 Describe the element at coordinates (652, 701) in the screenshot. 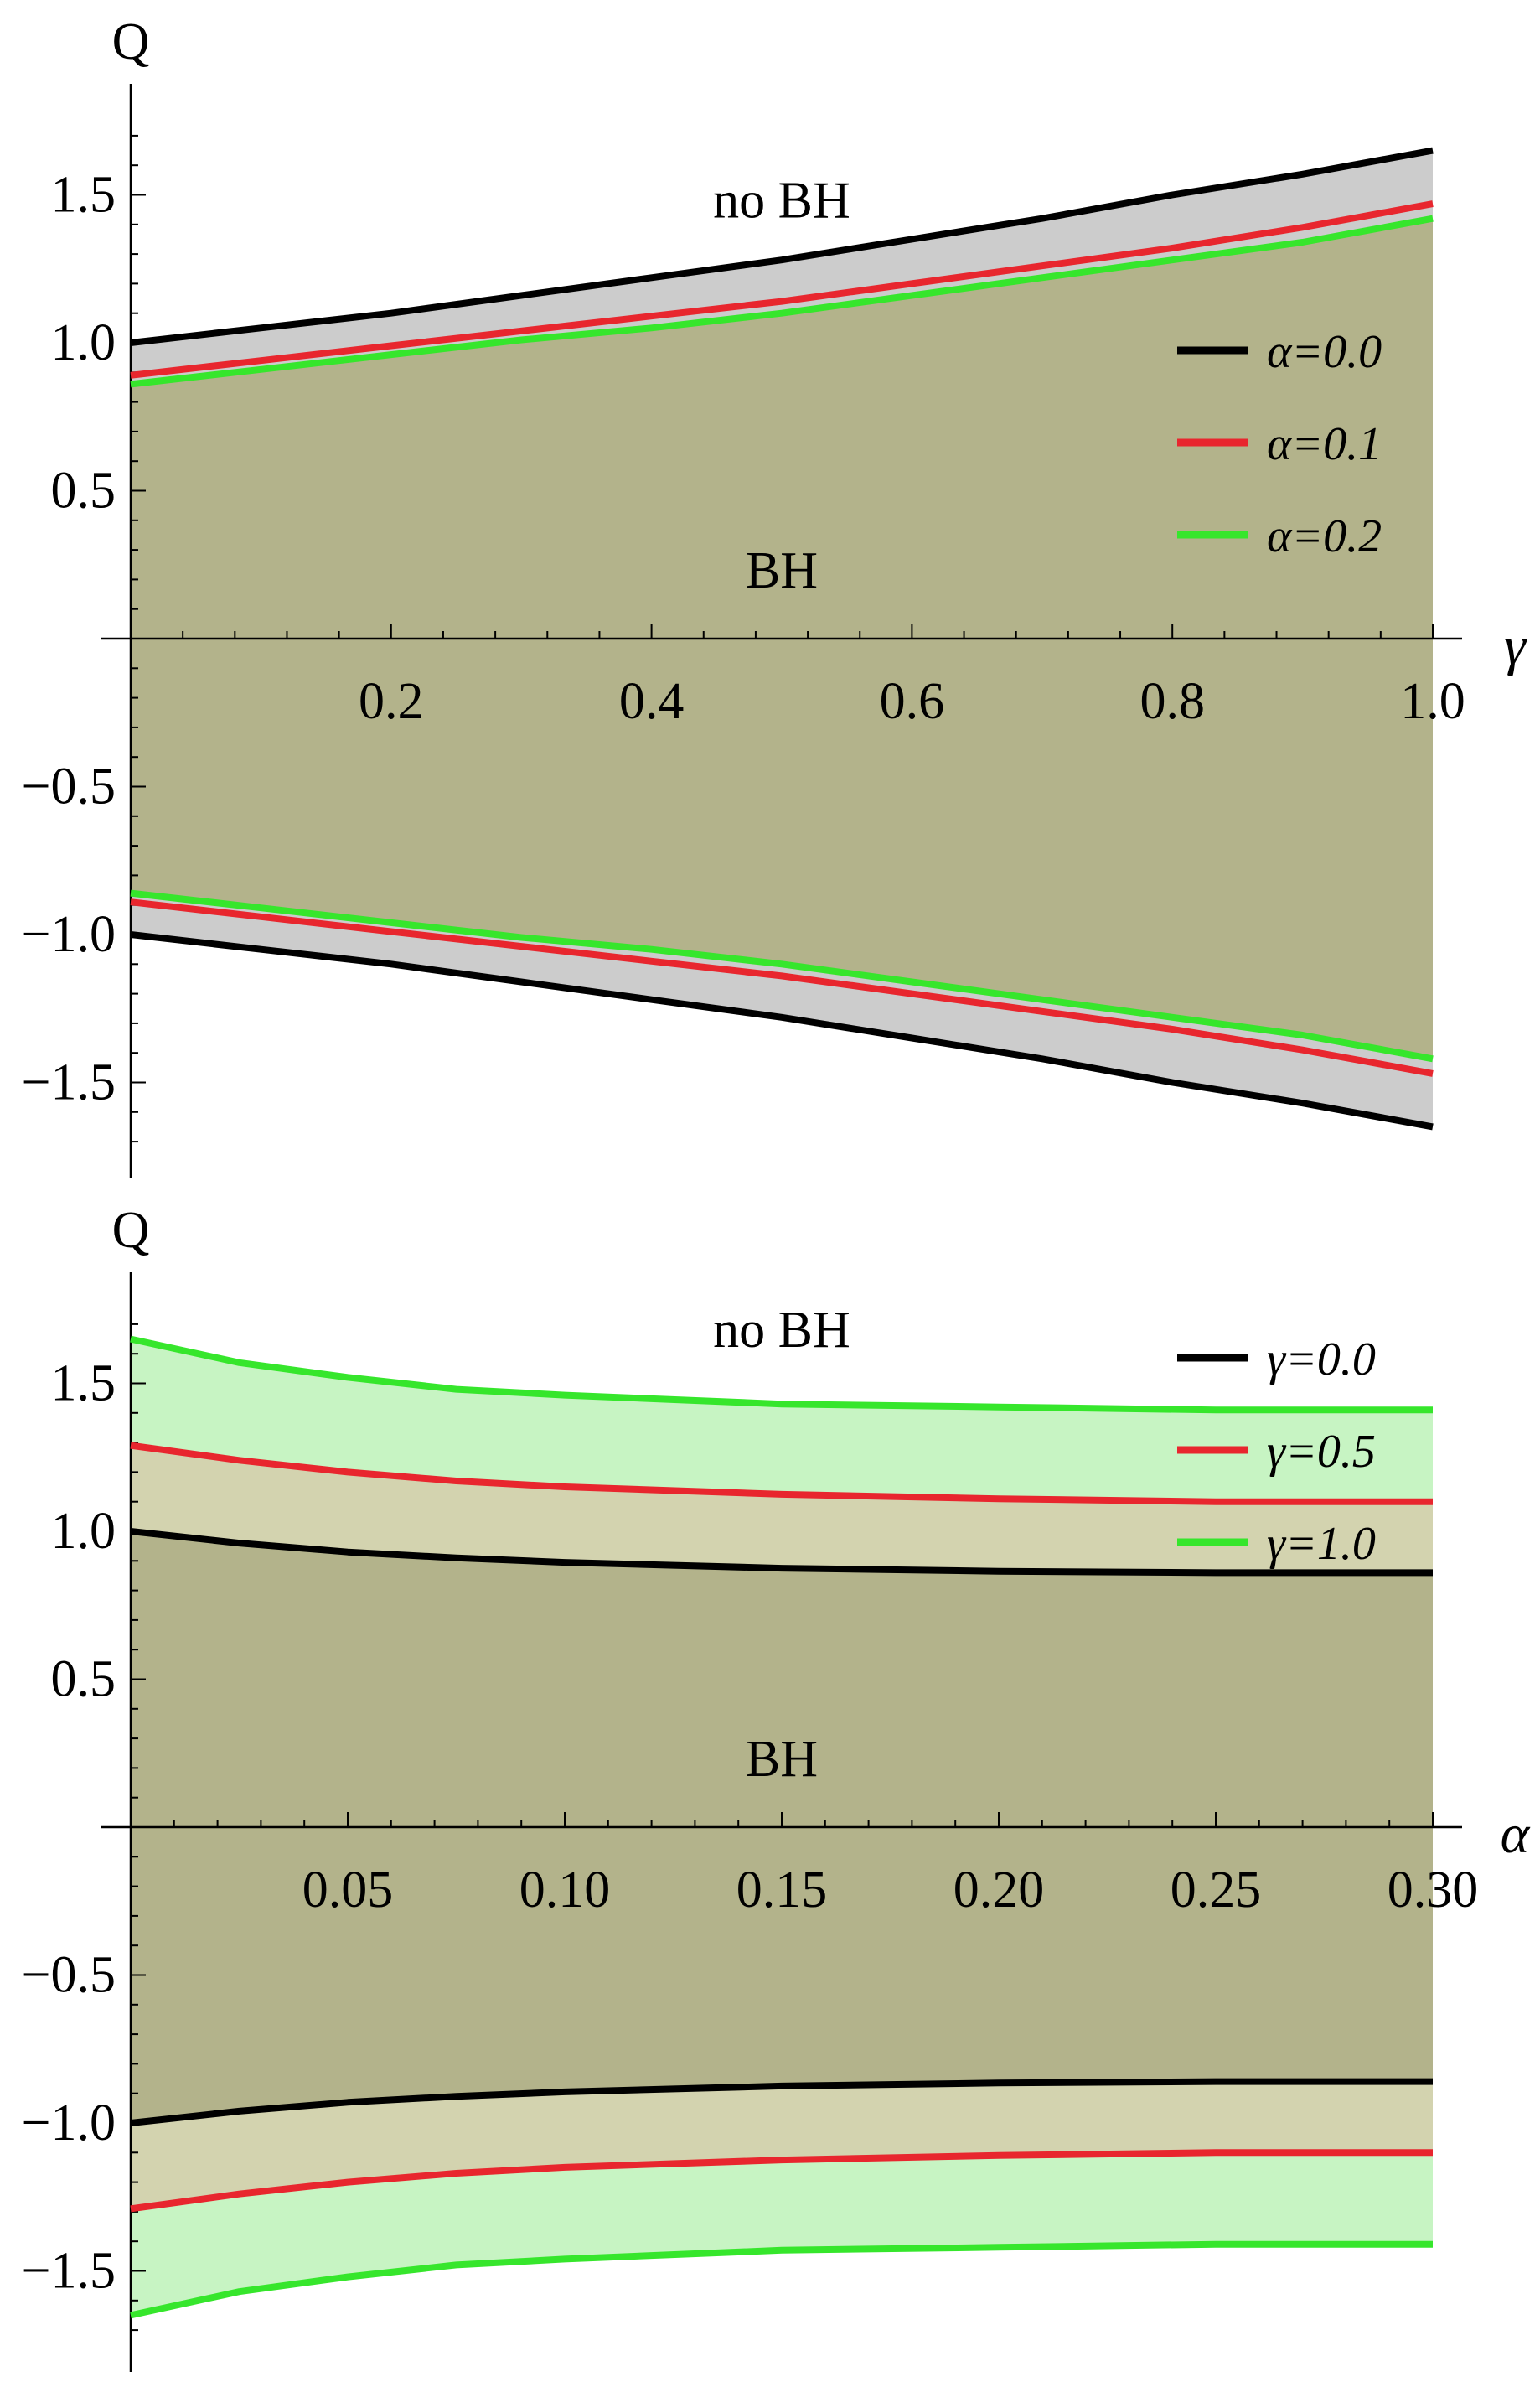

I see `x-tick-label: 0.4` at that location.